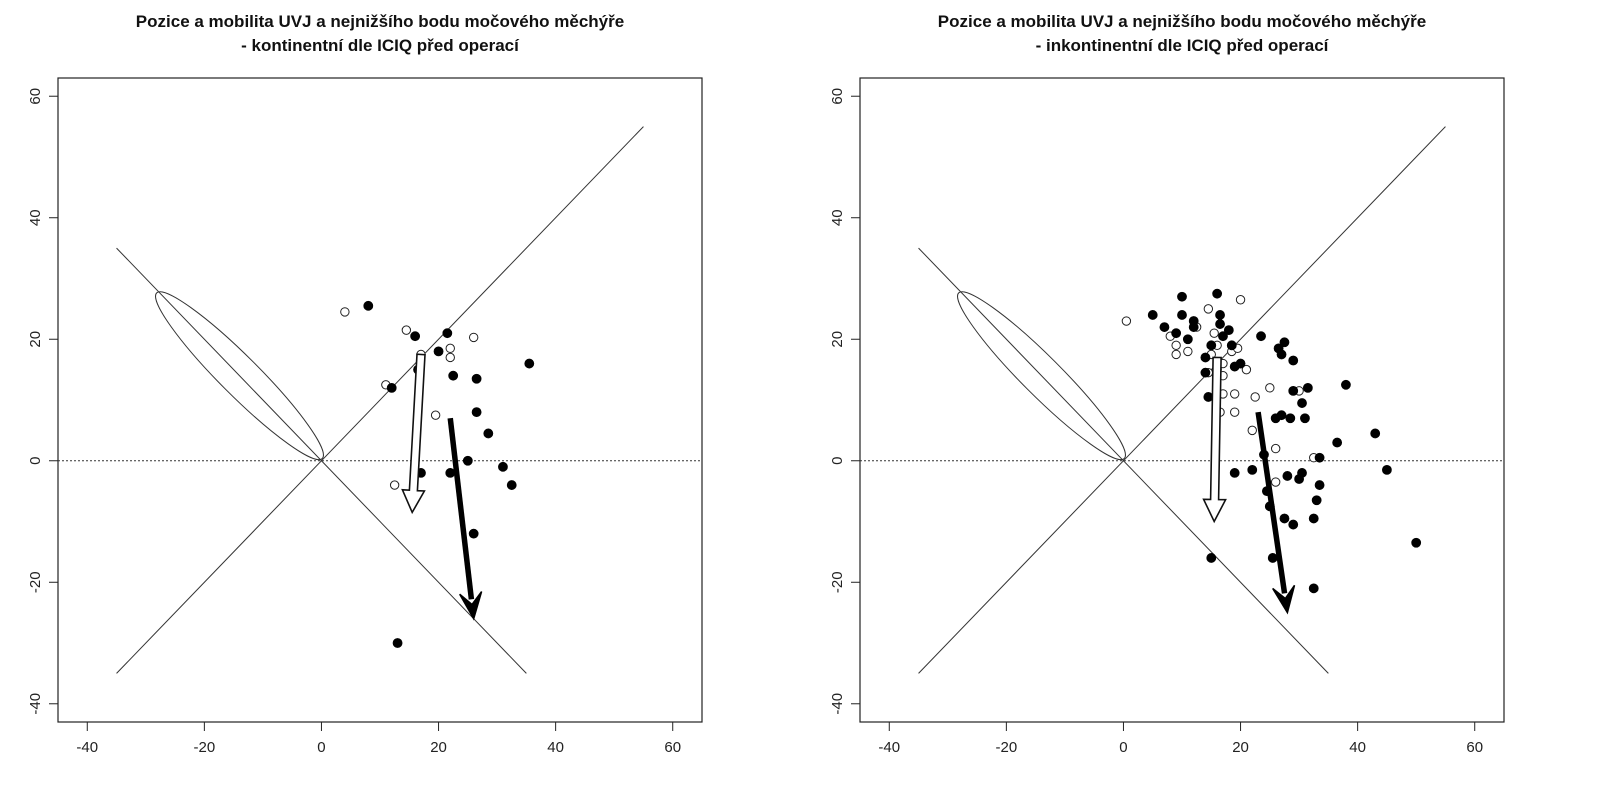  What do you see at coordinates (461, 508) in the screenshot?
I see `filled-mobility-arrow-shaft` at bounding box center [461, 508].